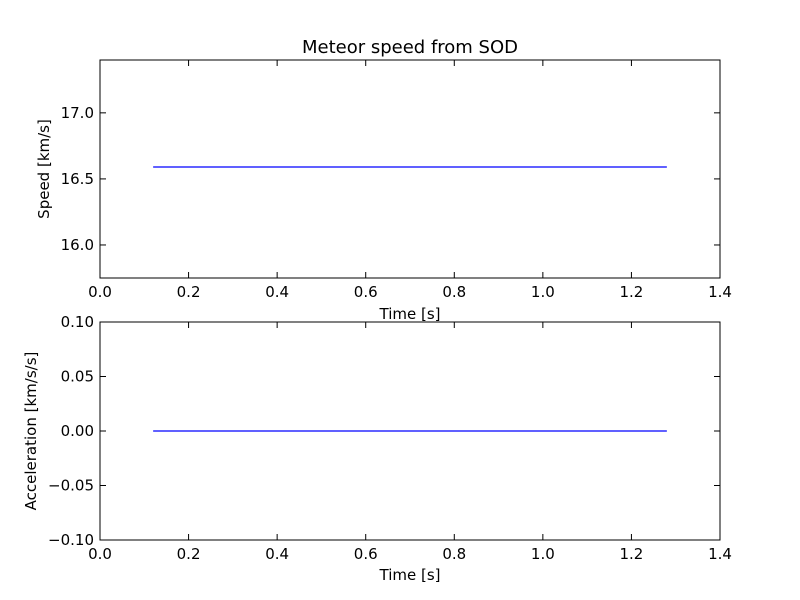  What do you see at coordinates (277, 292) in the screenshot?
I see `speed-x-tick-label: 0.4` at bounding box center [277, 292].